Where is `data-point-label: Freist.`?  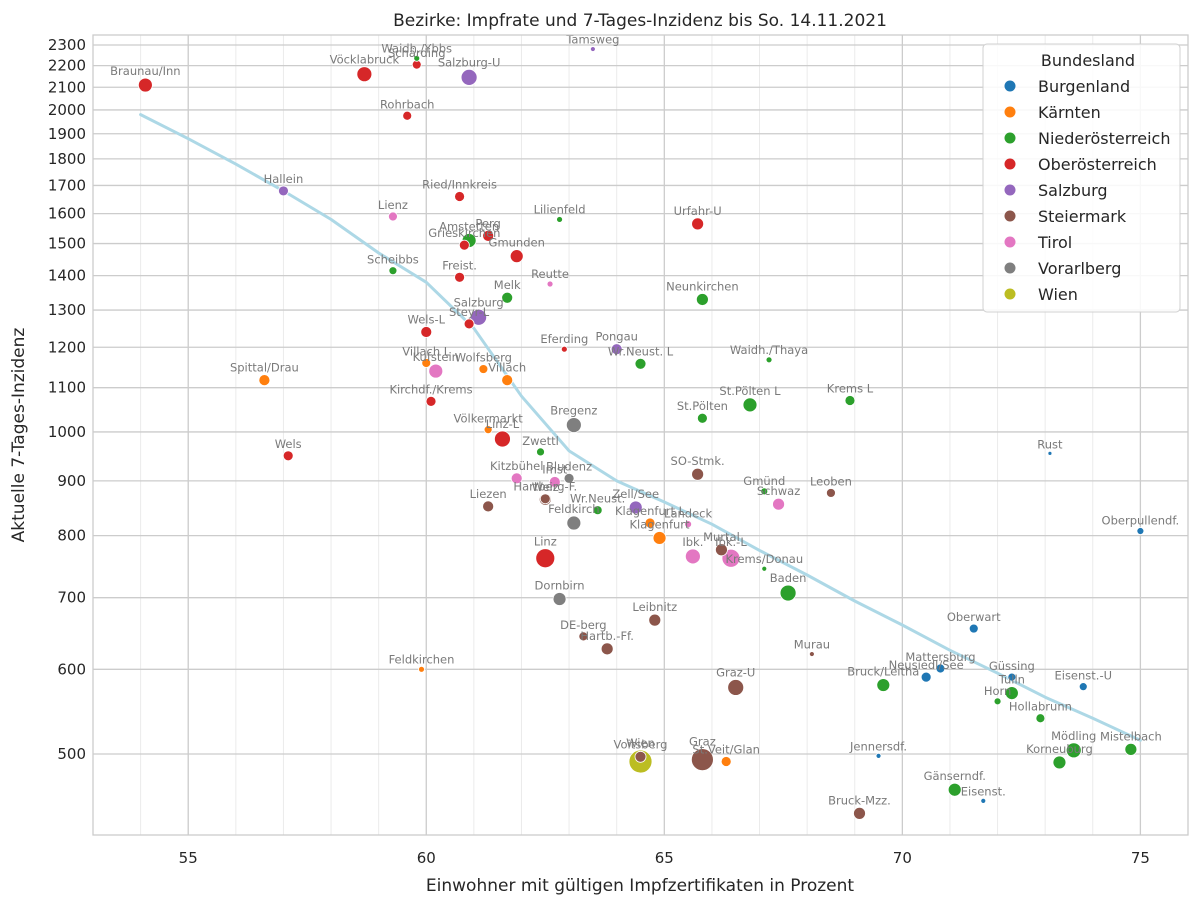 data-point-label: Freist. is located at coordinates (459, 265).